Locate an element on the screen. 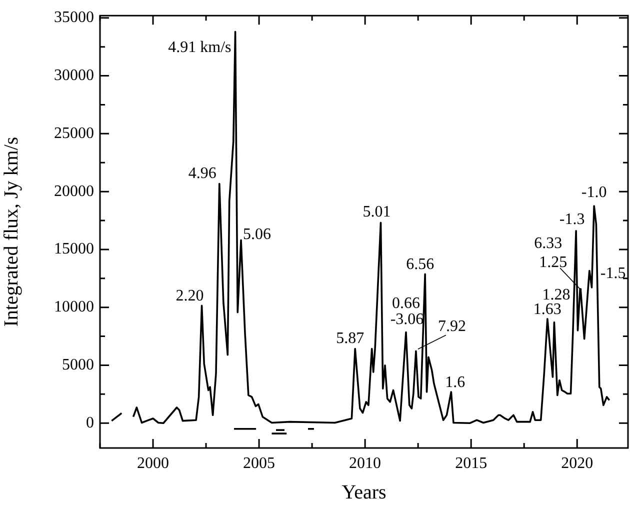 The width and height of the screenshot is (630, 509). annotation: 5.06 is located at coordinates (257, 235).